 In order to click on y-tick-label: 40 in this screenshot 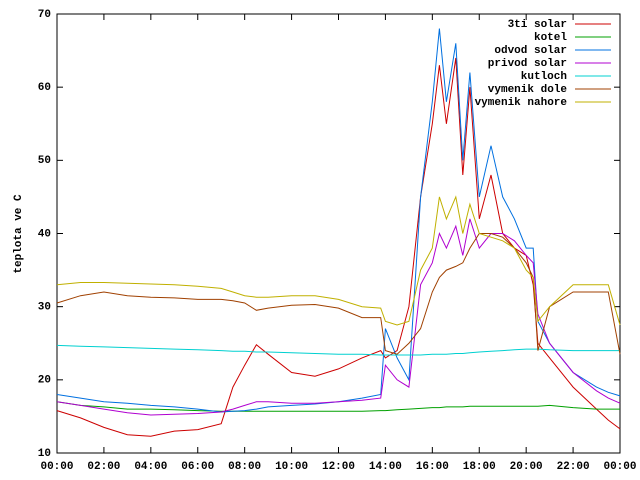, I will do `click(44, 234)`.